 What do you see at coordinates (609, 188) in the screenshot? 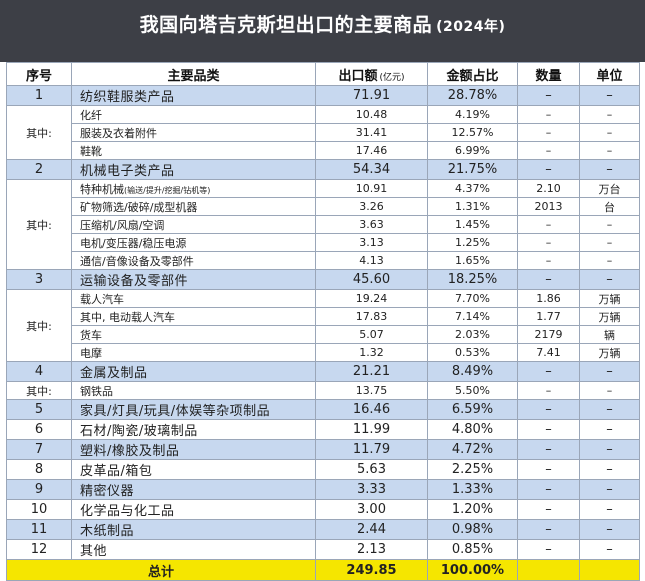
I see `cell-unit: 万台` at bounding box center [609, 188].